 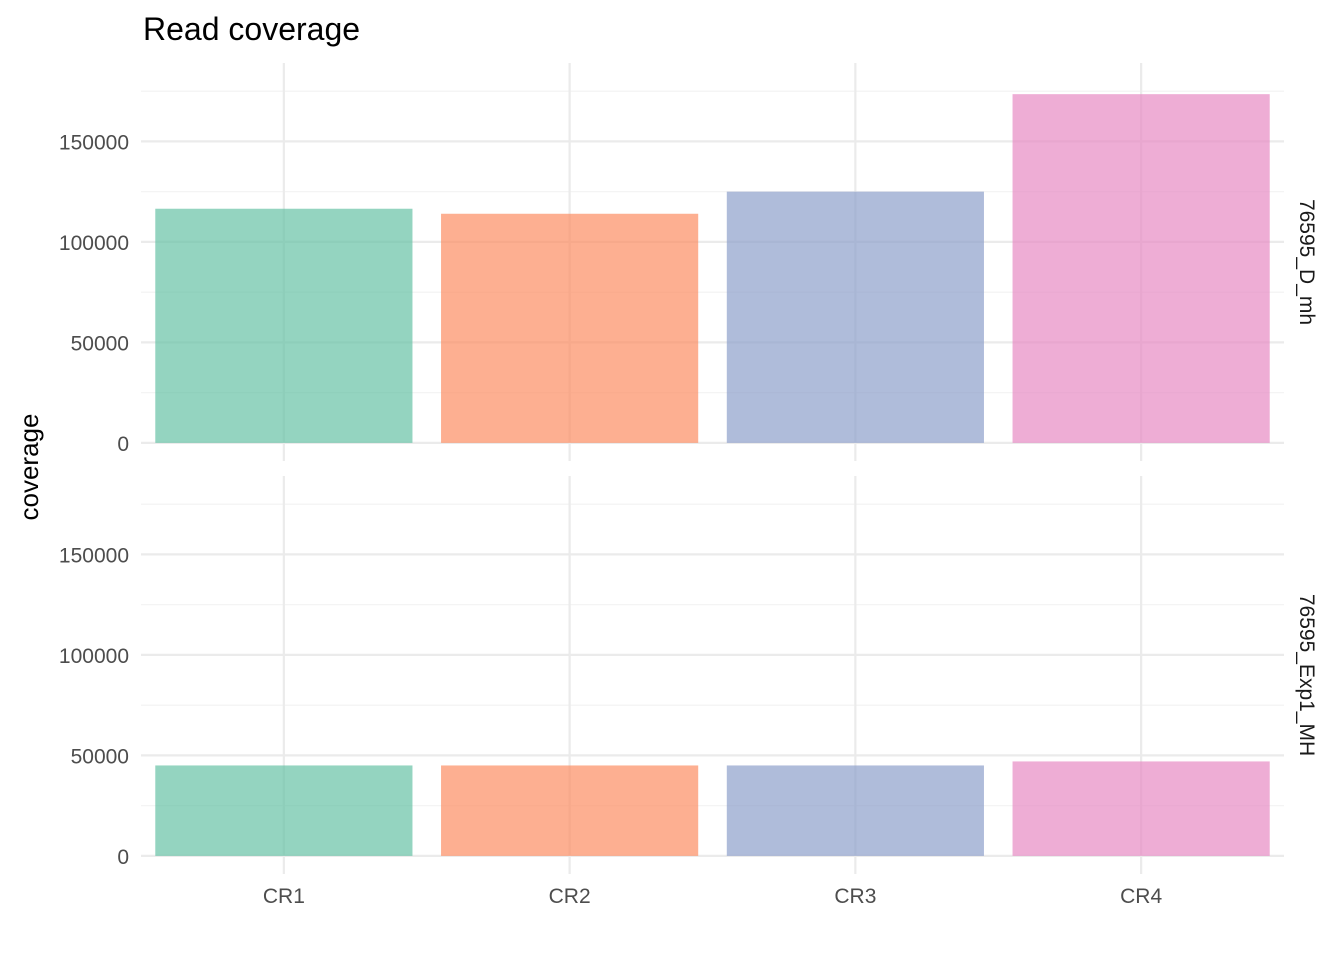 What do you see at coordinates (1306, 262) in the screenshot?
I see `facet-strip-label: 76595_D_mh` at bounding box center [1306, 262].